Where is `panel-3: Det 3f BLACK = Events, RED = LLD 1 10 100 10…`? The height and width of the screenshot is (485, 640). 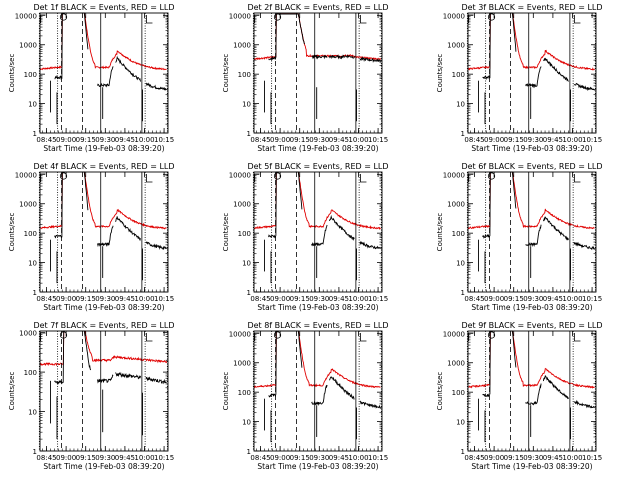
panel-3: Det 3f BLACK = Events, RED = LLD 1 10 100 10… is located at coordinates (519, 78).